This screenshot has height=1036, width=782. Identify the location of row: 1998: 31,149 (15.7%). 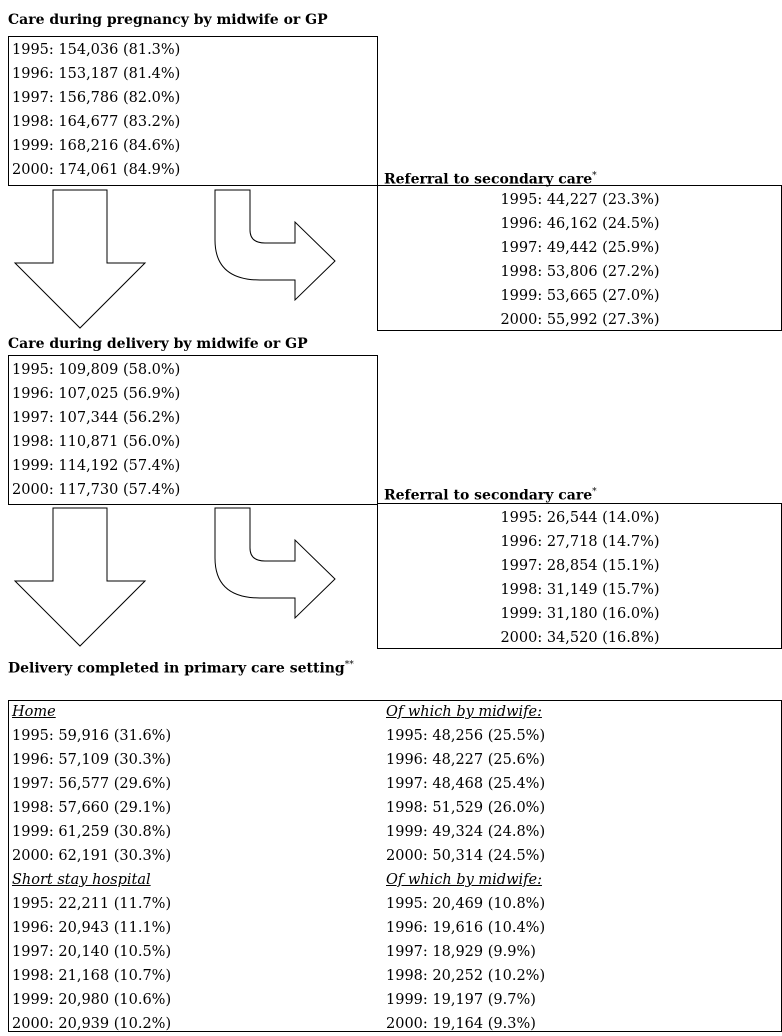
(580, 590).